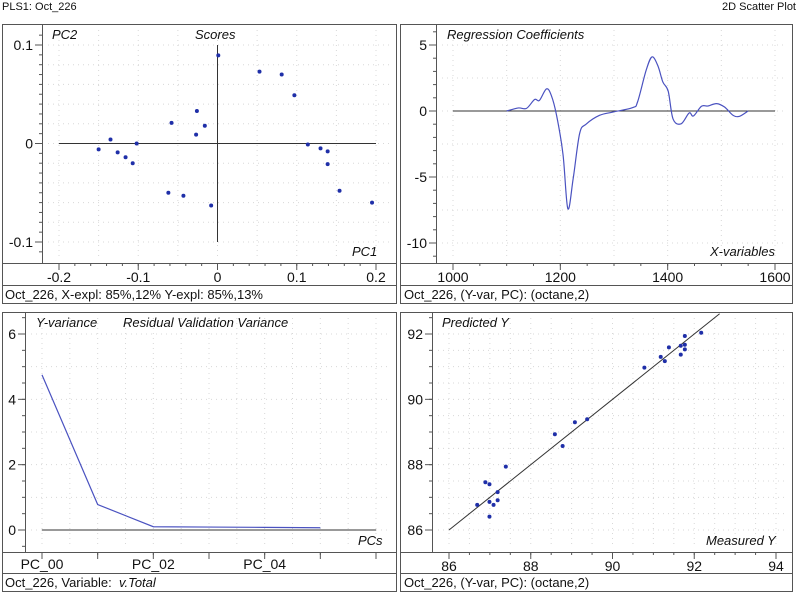 The width and height of the screenshot is (800, 596). Describe the element at coordinates (365, 251) in the screenshot. I see `scores-xlabel: PC1` at that location.